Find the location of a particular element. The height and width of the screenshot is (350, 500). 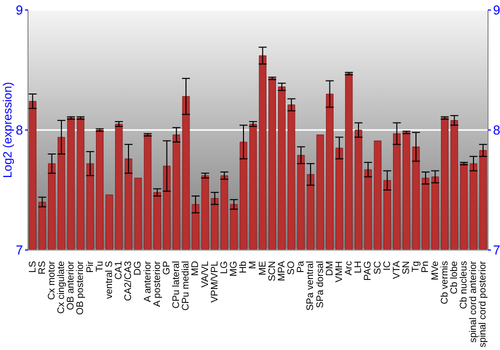

x-tick-label: OB posterior is located at coordinates (80, 287).